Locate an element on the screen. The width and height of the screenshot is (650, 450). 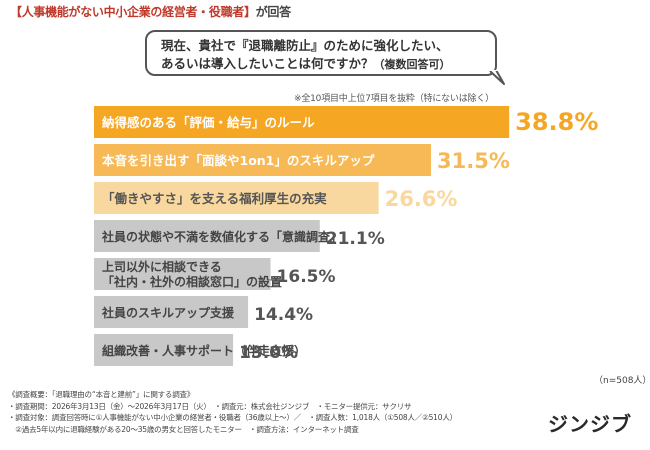
bar-label-5-line-1: 上司以外に相談できる is located at coordinates (162, 266).